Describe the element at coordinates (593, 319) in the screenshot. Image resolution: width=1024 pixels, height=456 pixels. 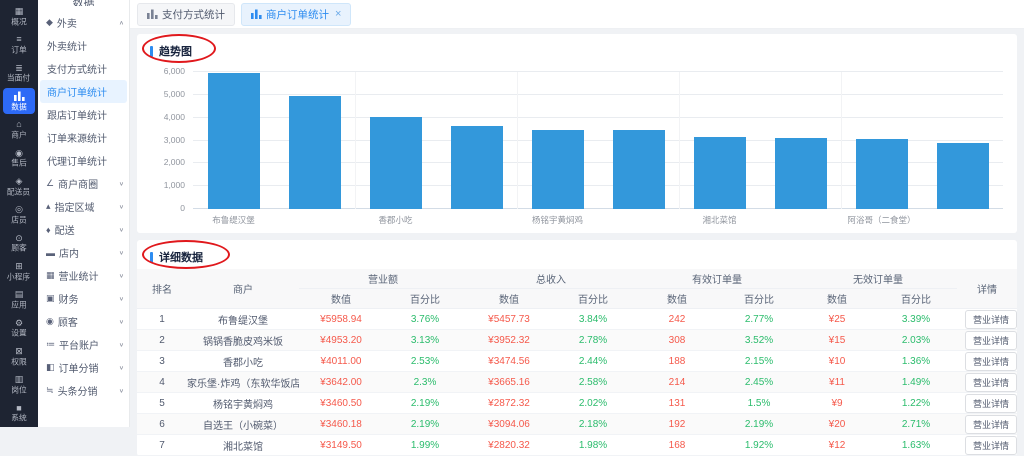
I see `cell-percent: 3.84%` at that location.